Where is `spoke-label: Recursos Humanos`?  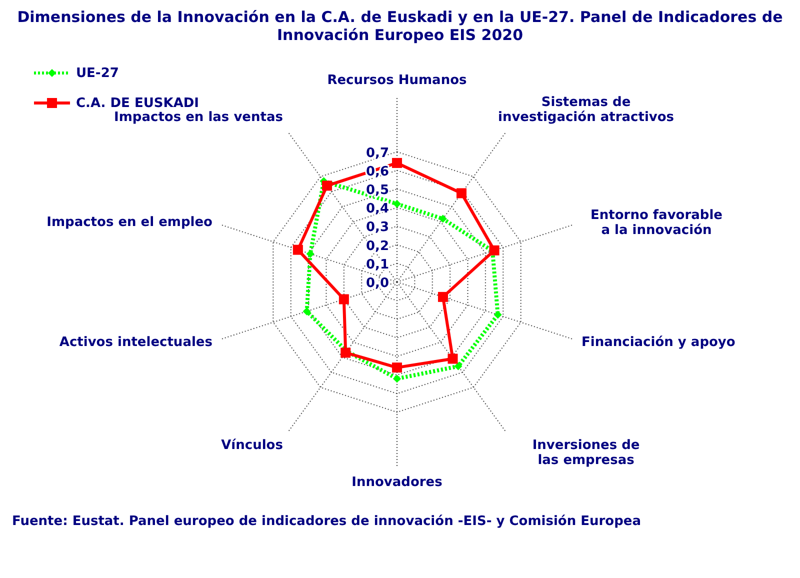 spoke-label: Recursos Humanos is located at coordinates (397, 80).